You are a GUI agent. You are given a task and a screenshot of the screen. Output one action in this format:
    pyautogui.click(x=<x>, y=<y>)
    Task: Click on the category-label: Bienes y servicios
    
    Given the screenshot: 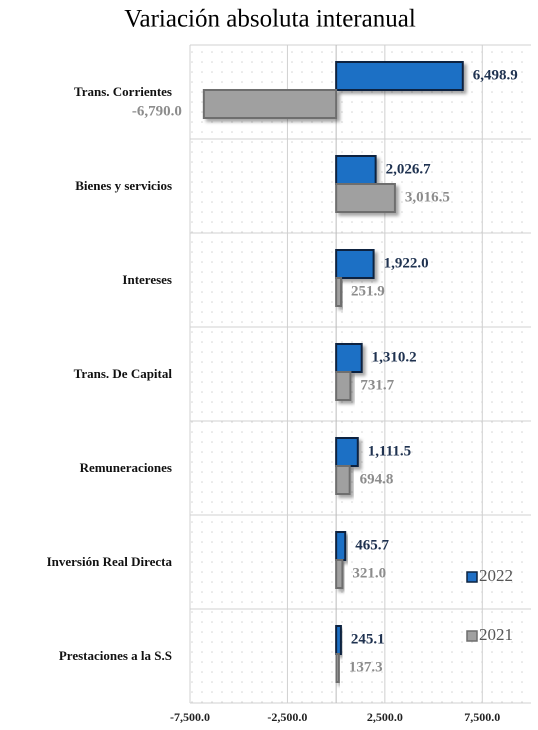 What is the action you would take?
    pyautogui.click(x=123, y=185)
    